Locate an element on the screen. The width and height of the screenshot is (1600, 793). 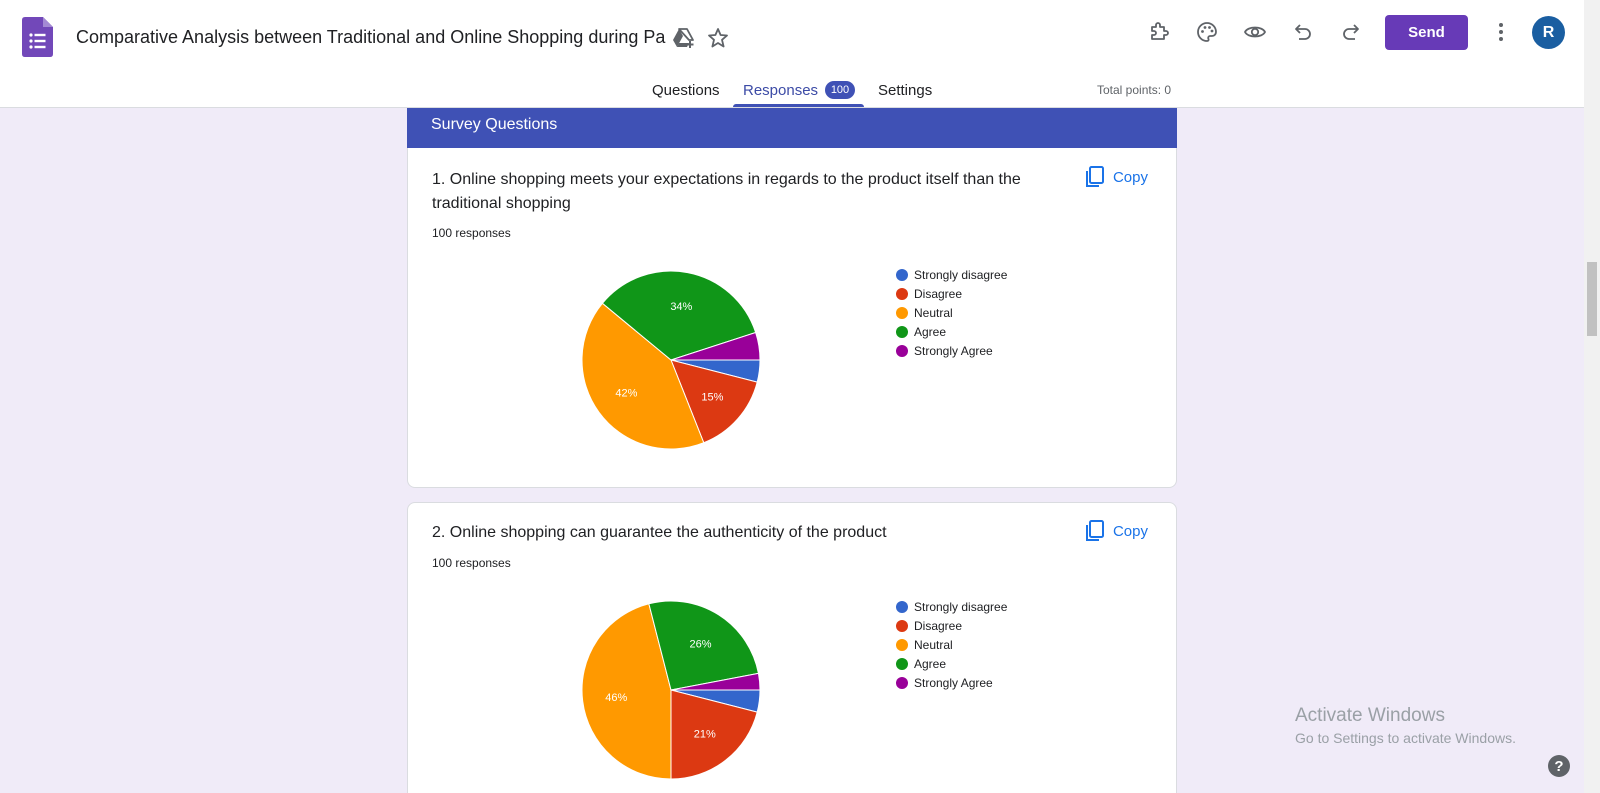
section-header: Survey Questions is located at coordinates (792, 128).